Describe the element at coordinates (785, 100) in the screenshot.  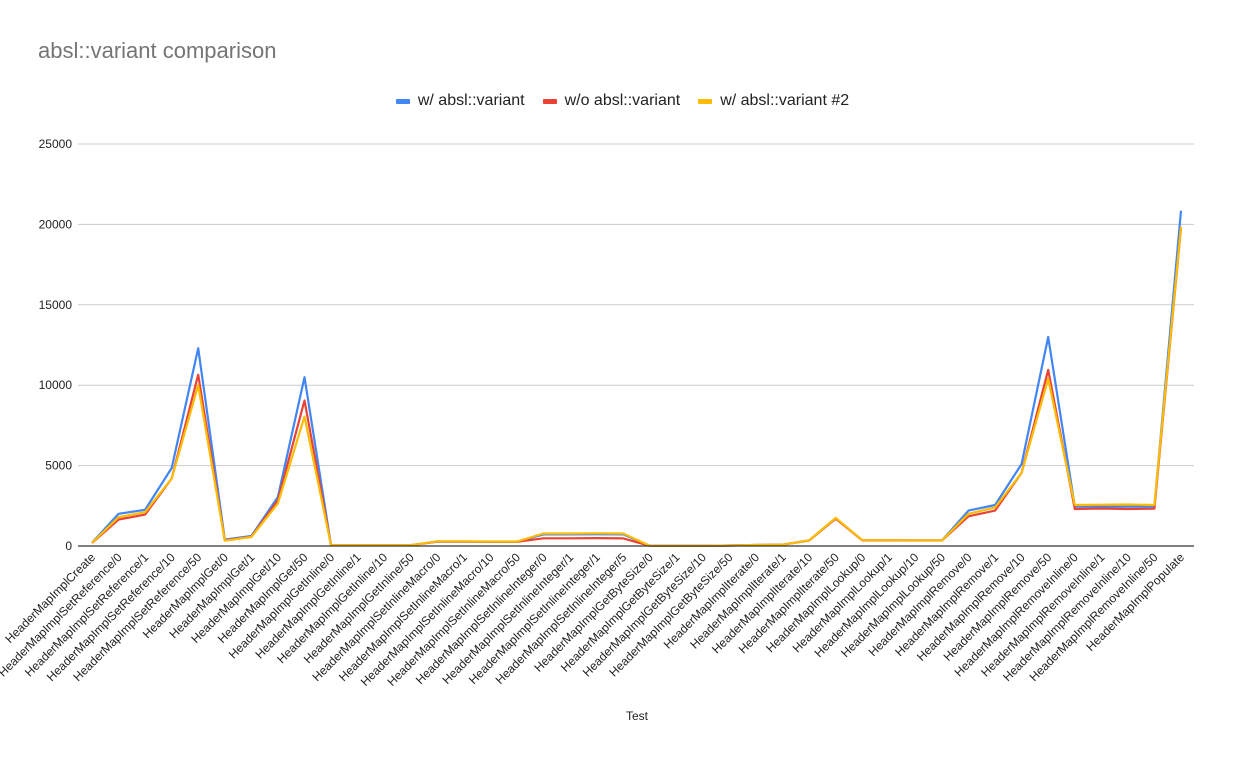
I see `legend-label: w/ absl::variant #2` at that location.